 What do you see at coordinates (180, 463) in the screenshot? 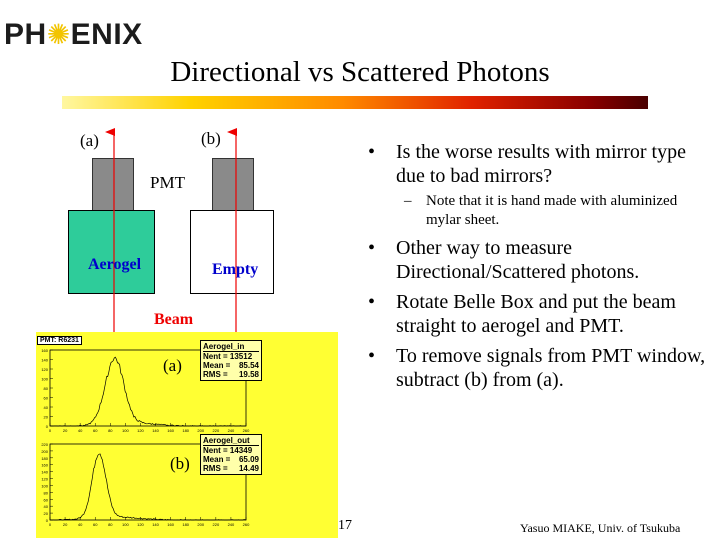
I see `plot-label-b: (b)` at bounding box center [180, 463].